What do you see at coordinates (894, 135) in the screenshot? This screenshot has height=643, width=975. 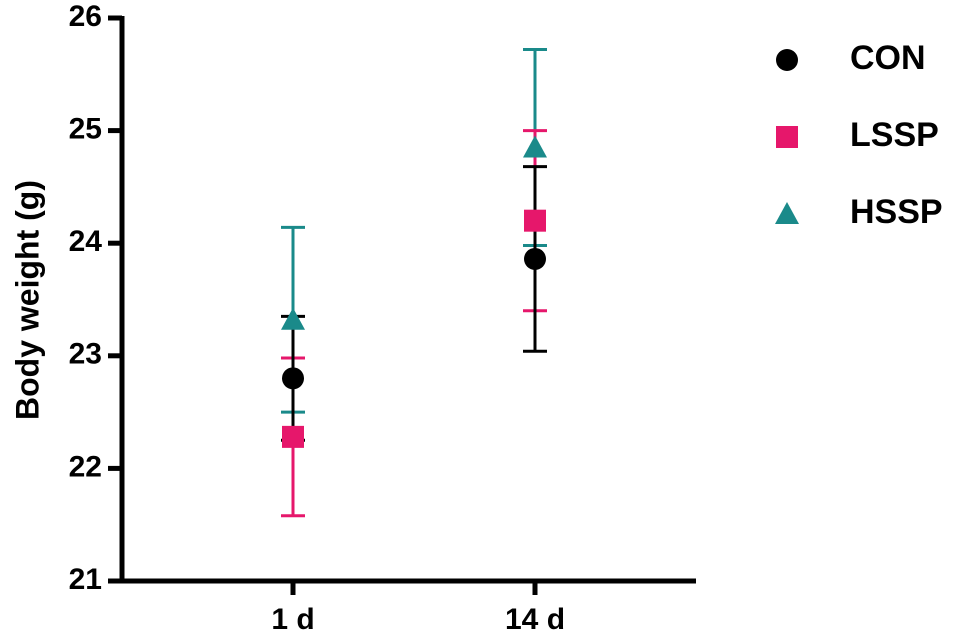 I see `legend-label: LSSP` at bounding box center [894, 135].